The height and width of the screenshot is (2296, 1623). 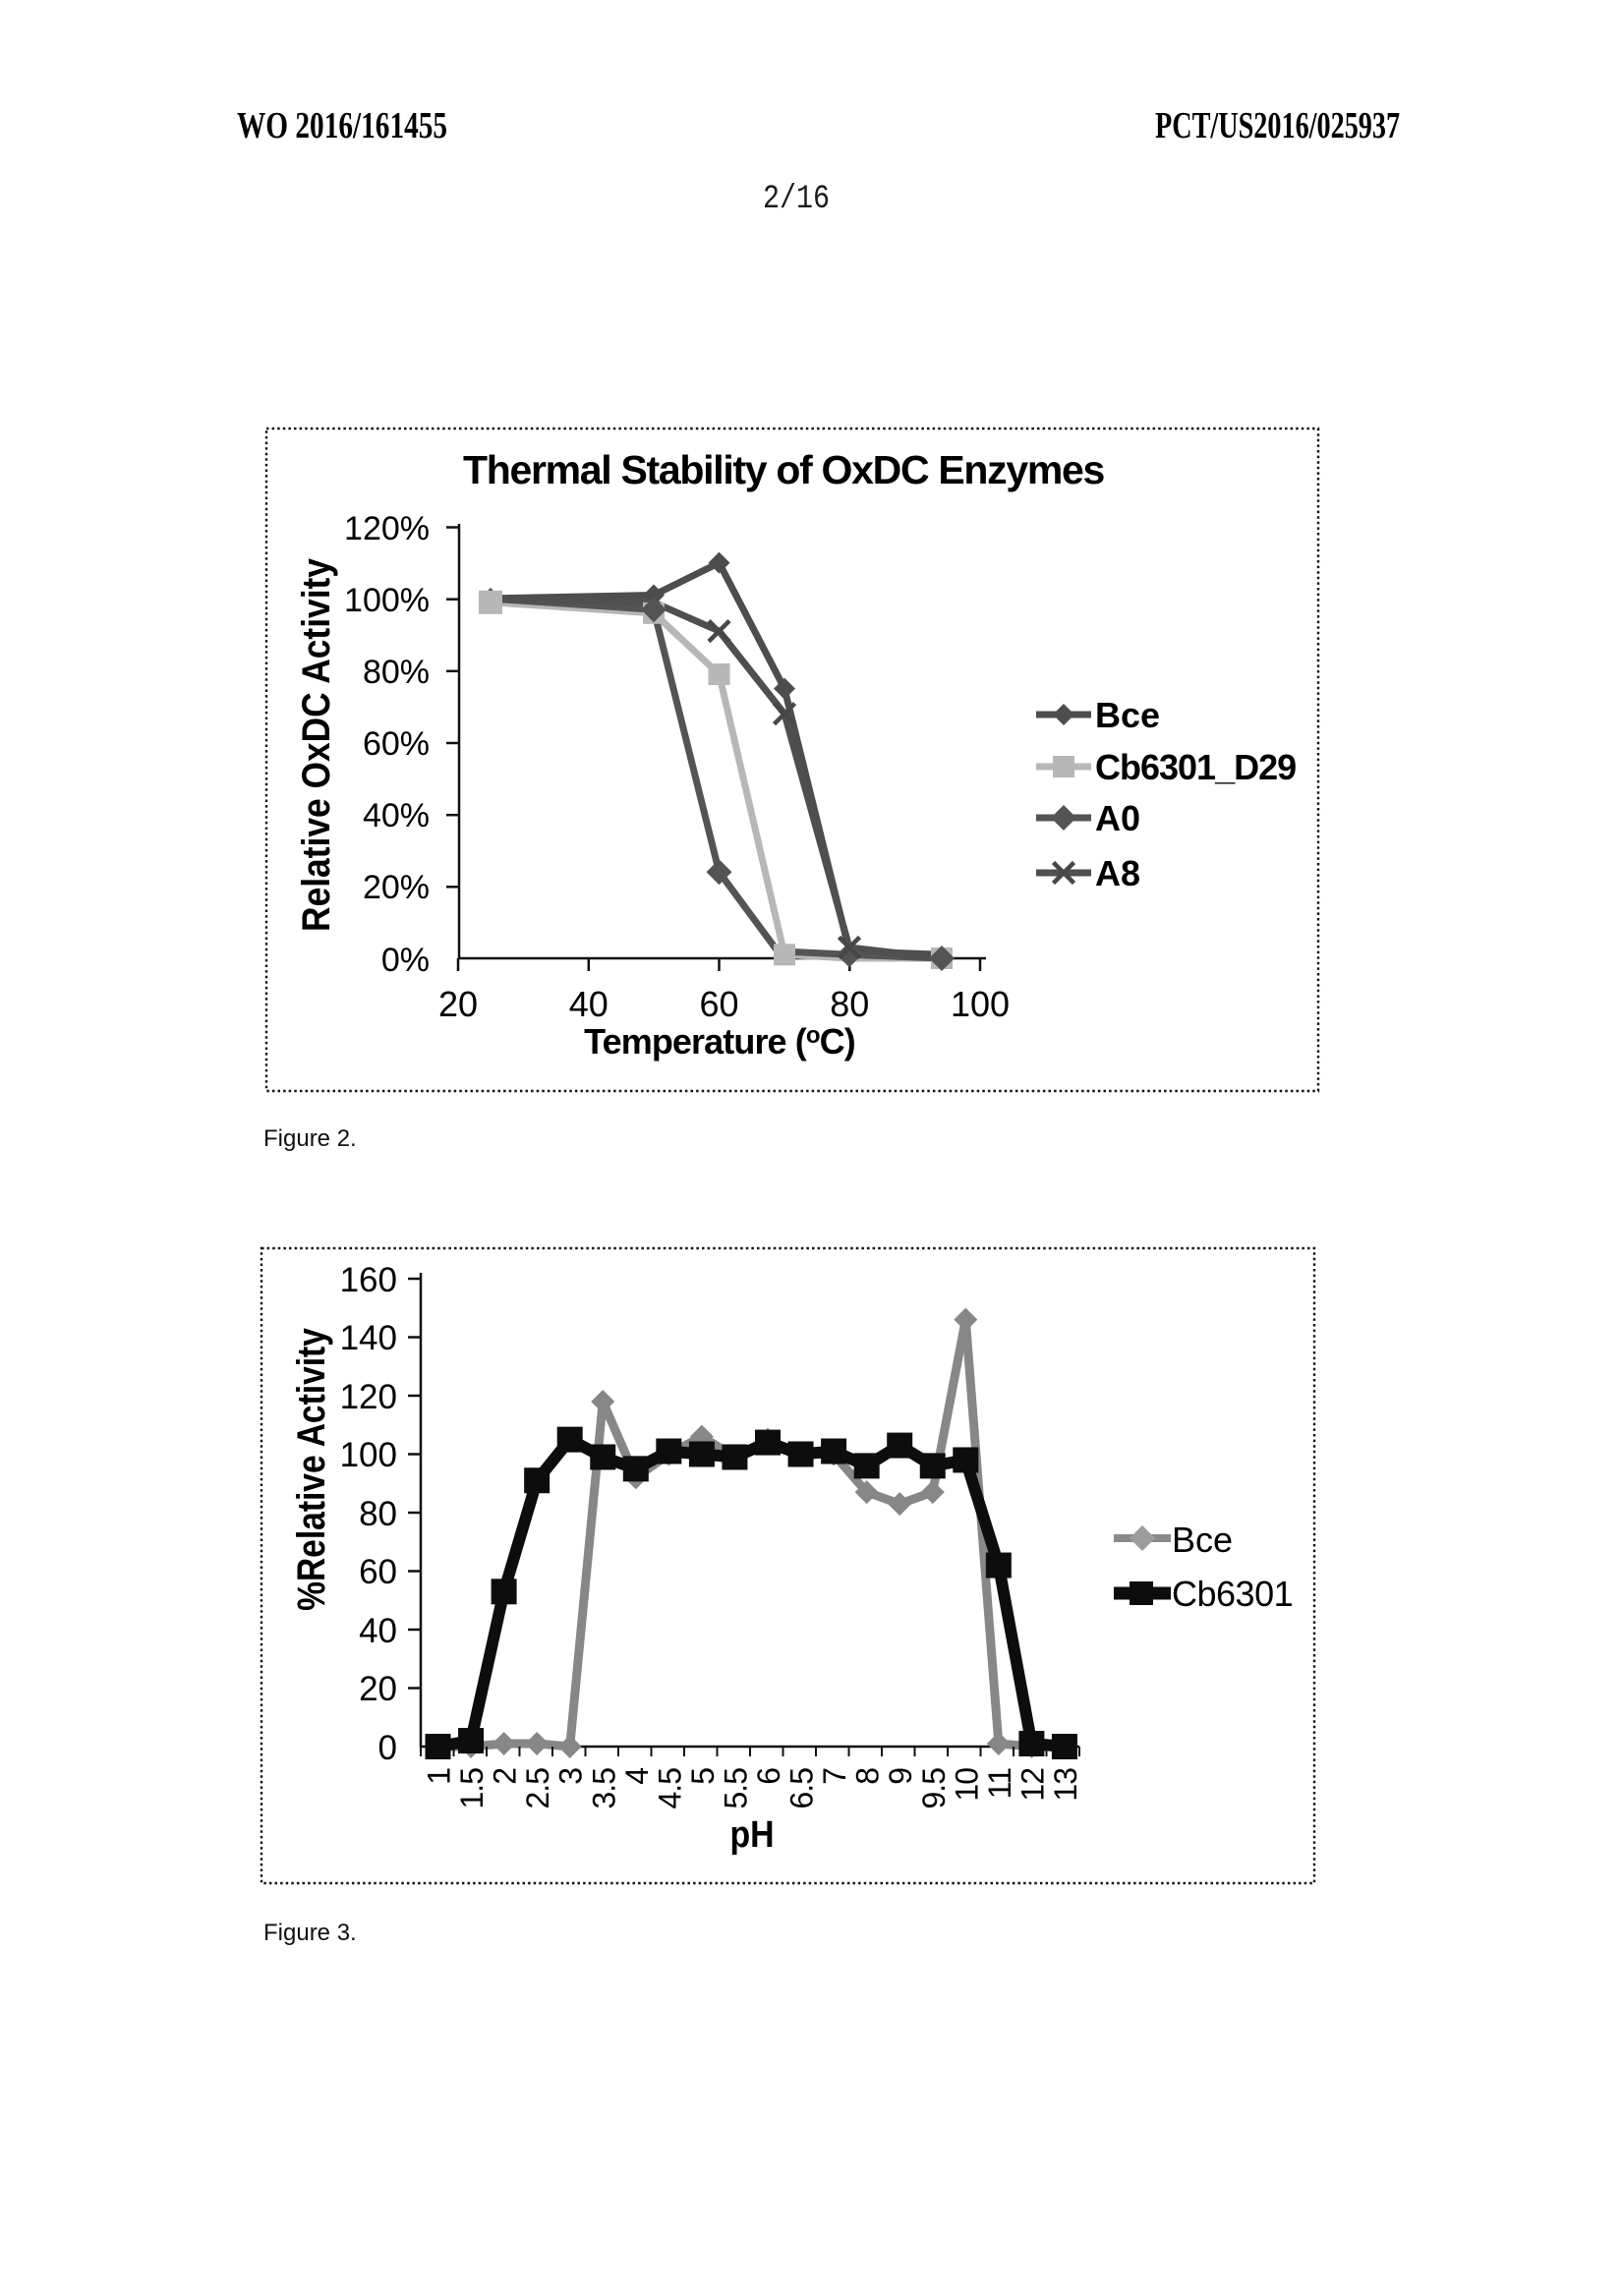 What do you see at coordinates (834, 1777) in the screenshot?
I see `svg-text: 7` at bounding box center [834, 1777].